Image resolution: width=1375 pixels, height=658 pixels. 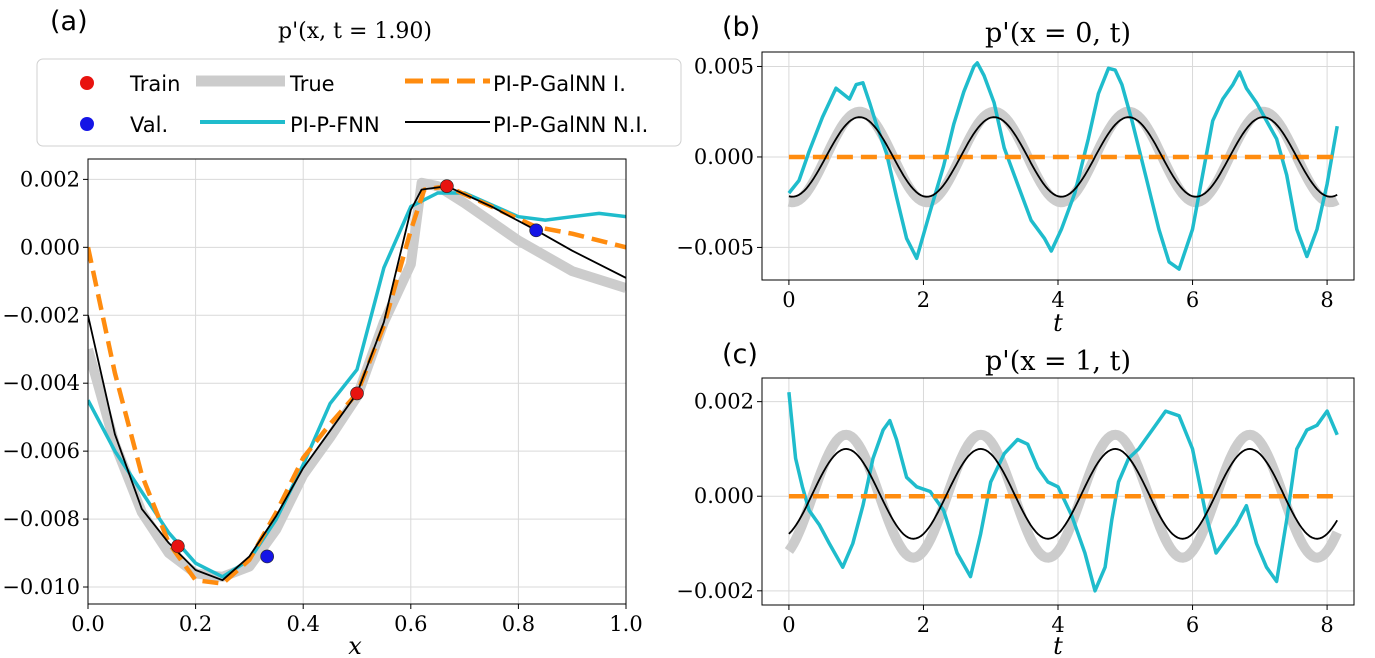 What do you see at coordinates (335, 125) in the screenshot?
I see `legend-fnn-label: PI-P-FNN` at bounding box center [335, 125].